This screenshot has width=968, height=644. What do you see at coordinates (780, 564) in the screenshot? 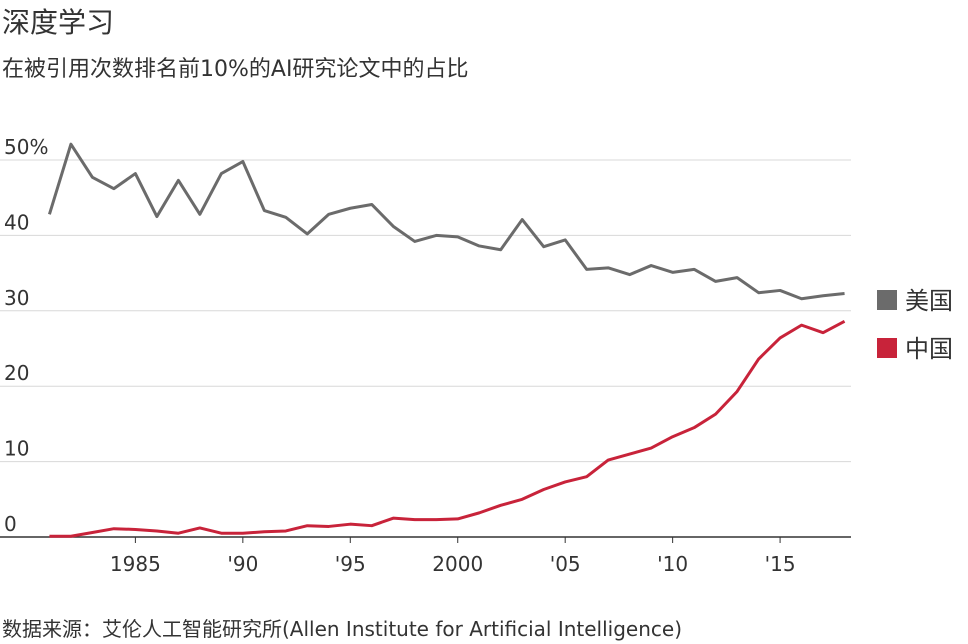
I see `x-tick-label: '15` at bounding box center [780, 564].